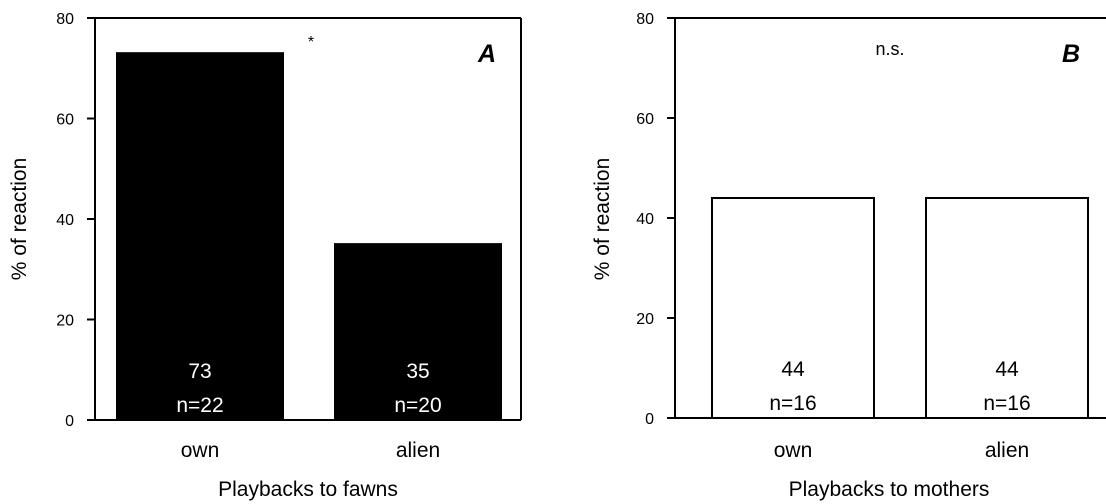 The width and height of the screenshot is (1106, 504). Describe the element at coordinates (311, 42) in the screenshot. I see `panel-a-significance-marker: *` at that location.